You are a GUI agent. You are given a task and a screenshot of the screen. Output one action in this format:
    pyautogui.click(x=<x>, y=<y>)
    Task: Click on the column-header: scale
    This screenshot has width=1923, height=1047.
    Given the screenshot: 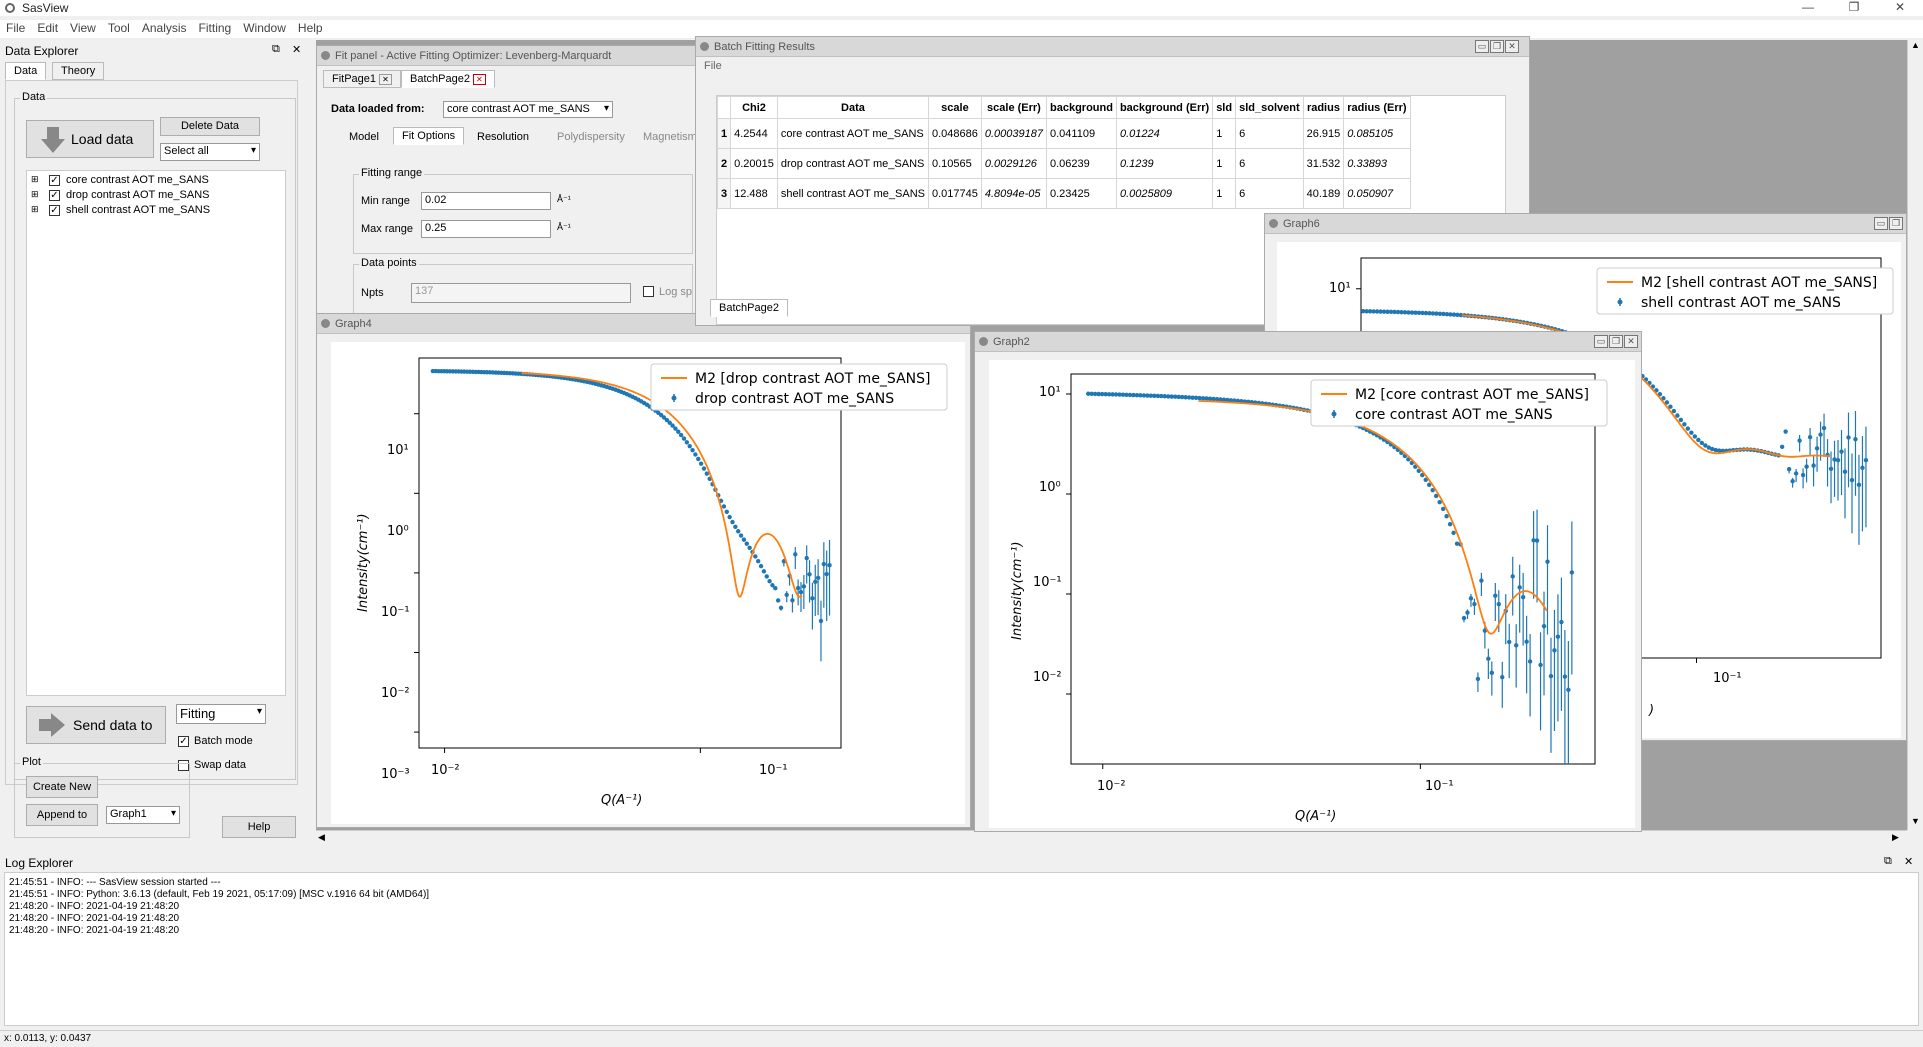 What is the action you would take?
    pyautogui.click(x=954, y=107)
    